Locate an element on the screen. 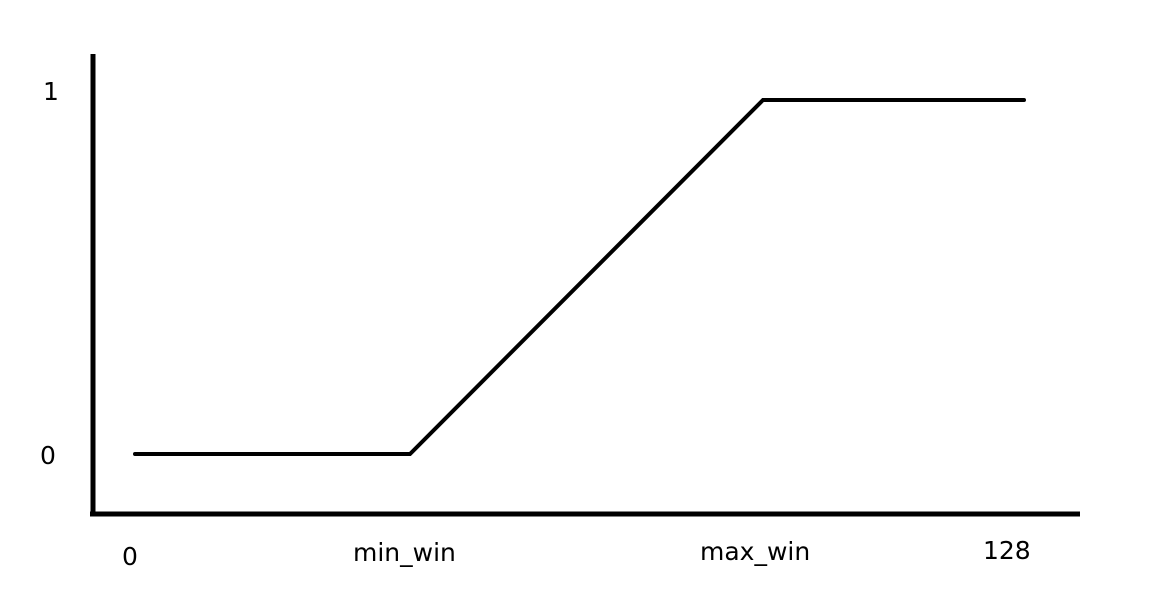  x-tick-label-0: 0 is located at coordinates (130, 556).